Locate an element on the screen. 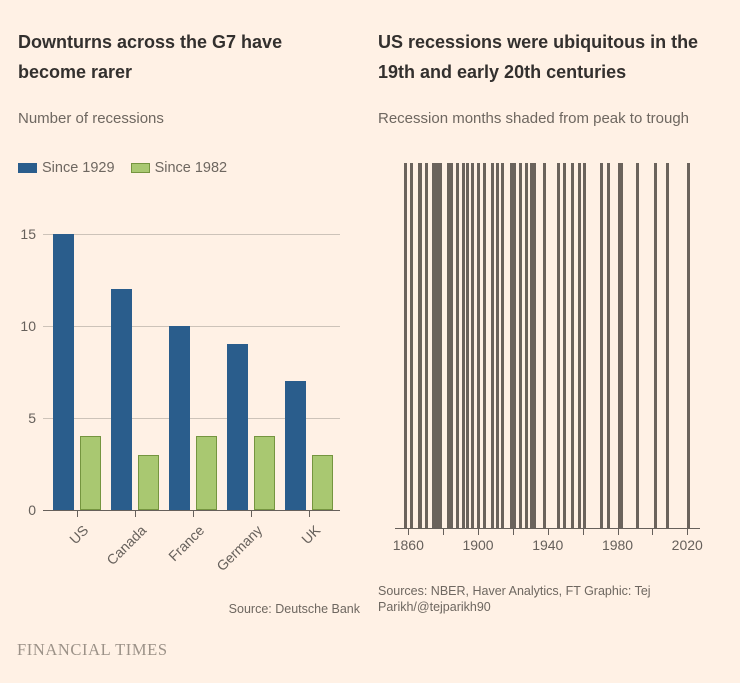  x-axis-line is located at coordinates (547, 528).